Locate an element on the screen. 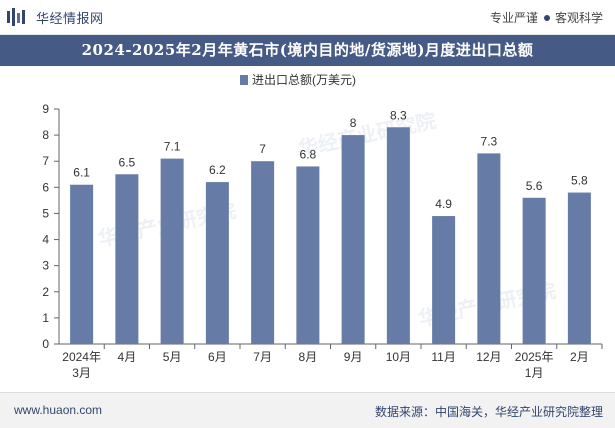 Image resolution: width=615 pixels, height=428 pixels. value-label: 7.3 is located at coordinates (489, 141).